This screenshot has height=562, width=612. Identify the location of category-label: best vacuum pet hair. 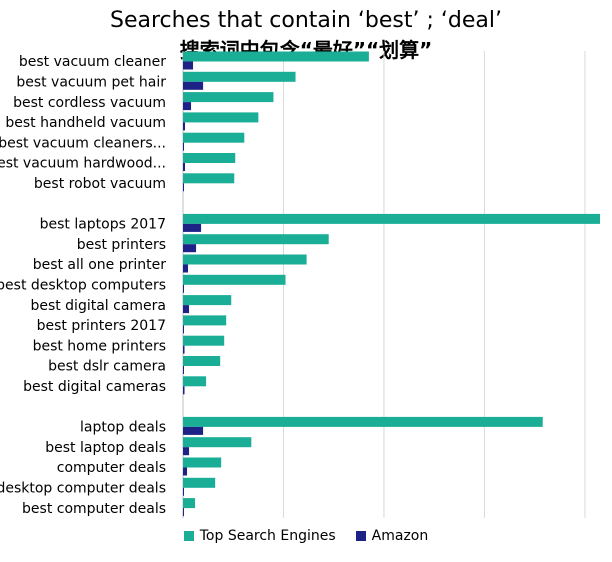
(91, 82).